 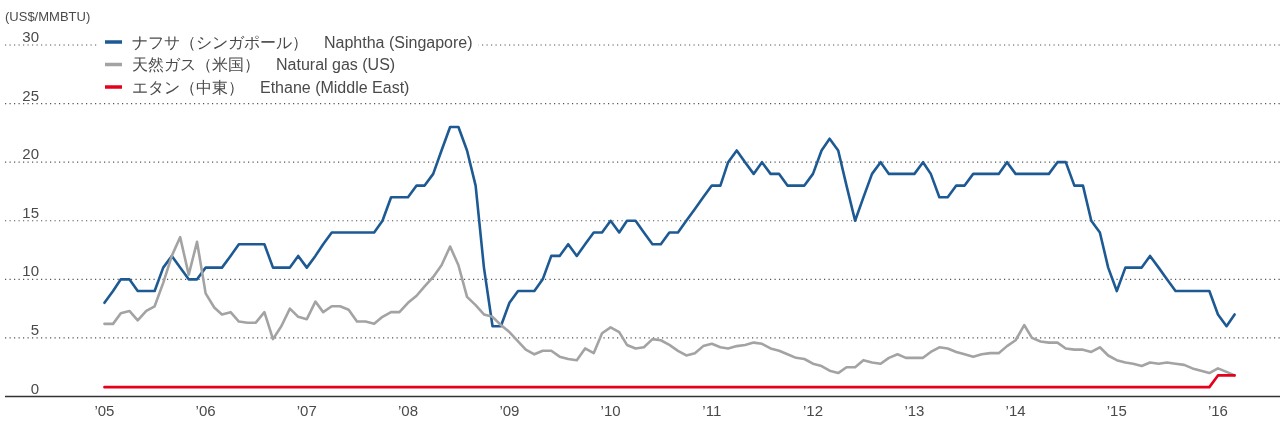 What do you see at coordinates (30, 36) in the screenshot?
I see `y-tick-label: 30` at bounding box center [30, 36].